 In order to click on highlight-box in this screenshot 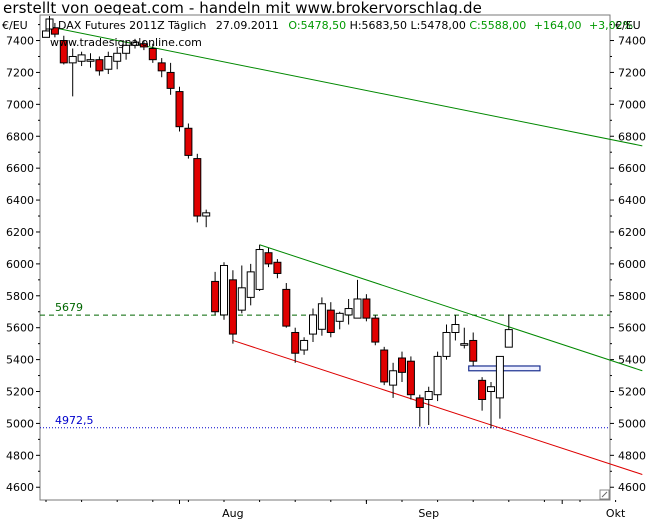, I will do `click(504, 368)`.